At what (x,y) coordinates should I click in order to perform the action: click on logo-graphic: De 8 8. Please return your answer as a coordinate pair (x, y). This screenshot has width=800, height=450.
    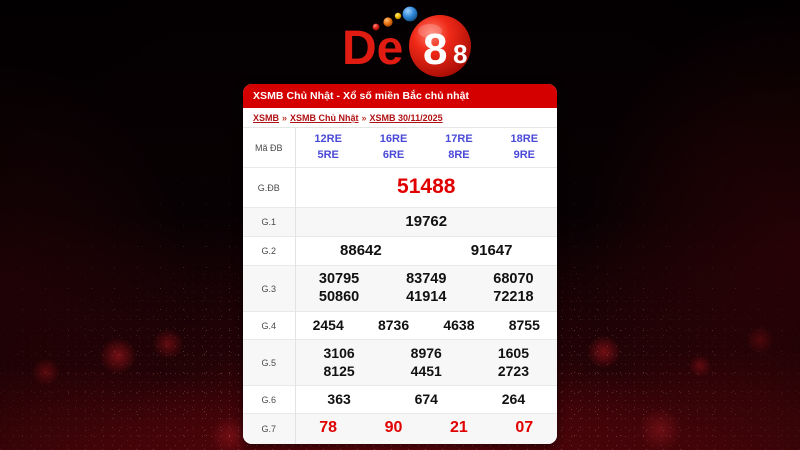
    Looking at the image, I should click on (406, 41).